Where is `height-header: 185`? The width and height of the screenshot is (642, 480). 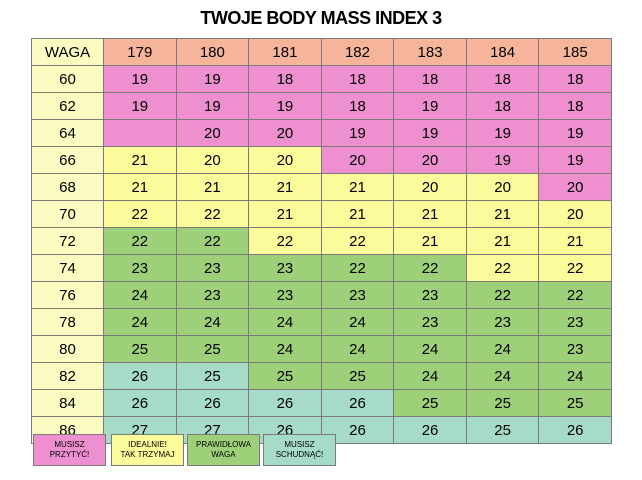
height-header: 185 is located at coordinates (575, 52).